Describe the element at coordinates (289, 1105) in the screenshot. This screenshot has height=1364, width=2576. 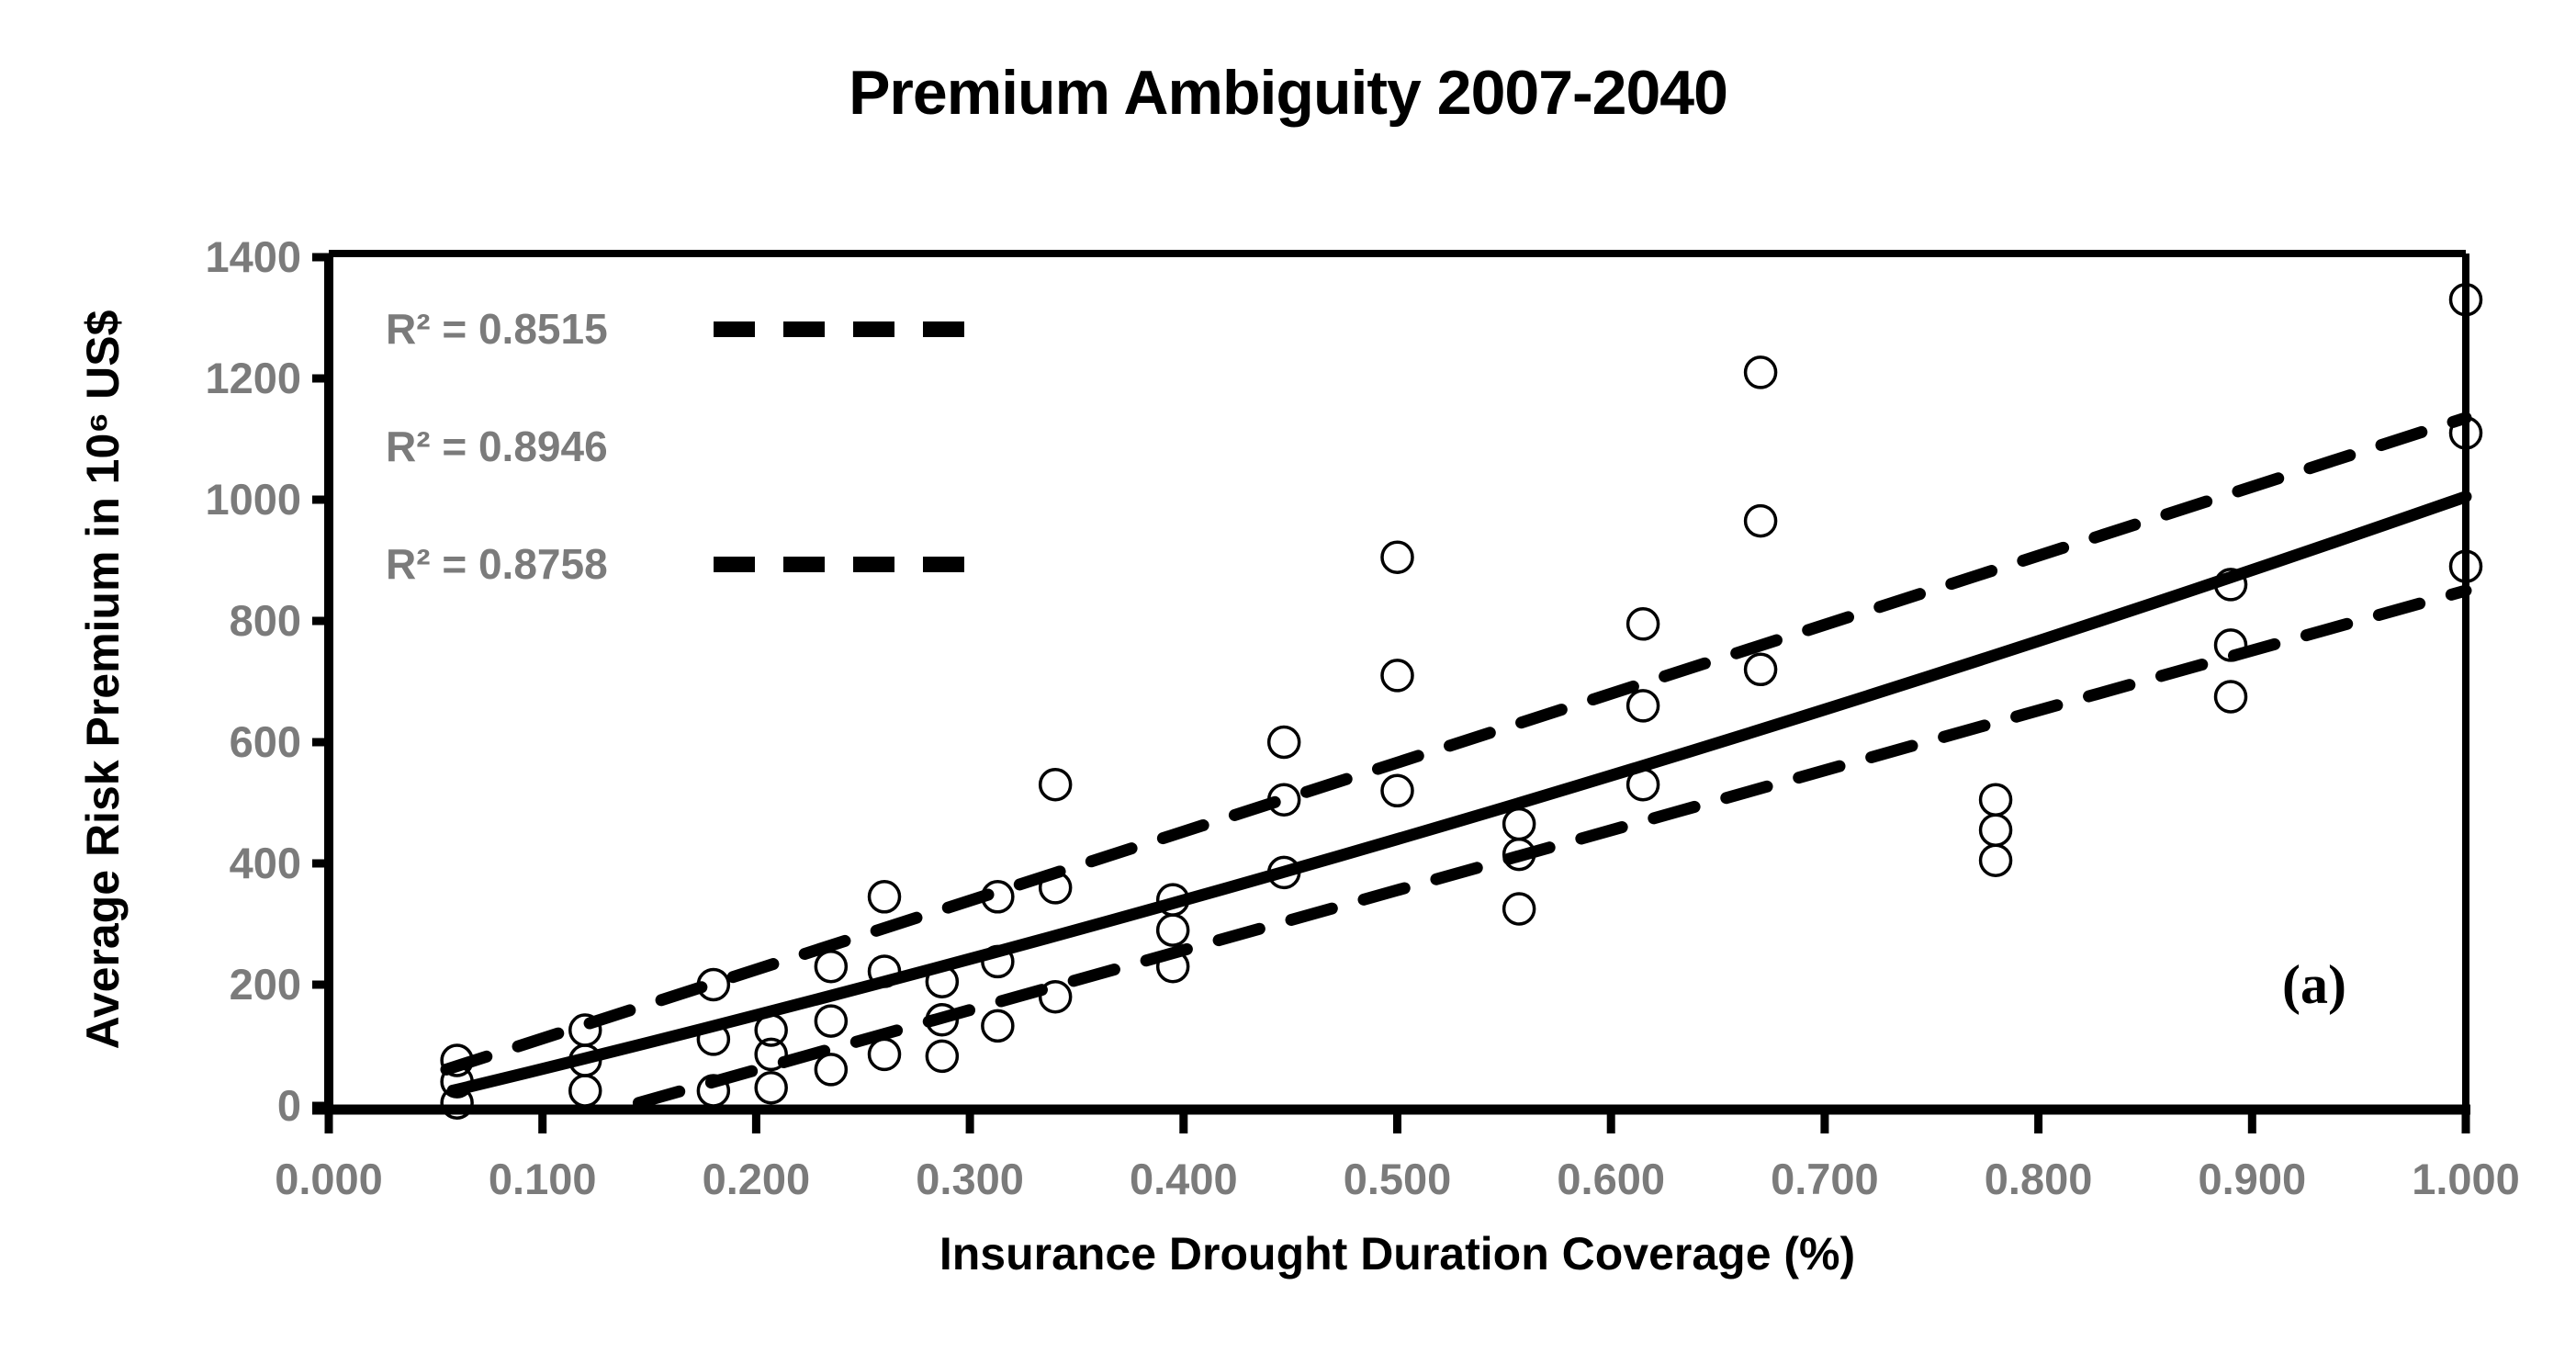
I see `y-tick-label: 0` at that location.